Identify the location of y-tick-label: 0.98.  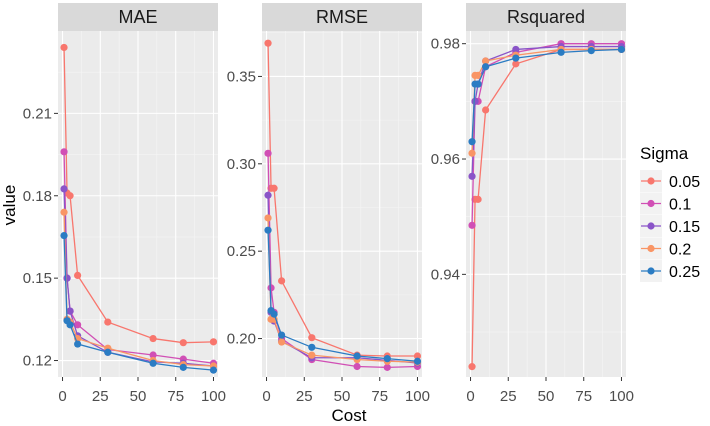
(445, 44).